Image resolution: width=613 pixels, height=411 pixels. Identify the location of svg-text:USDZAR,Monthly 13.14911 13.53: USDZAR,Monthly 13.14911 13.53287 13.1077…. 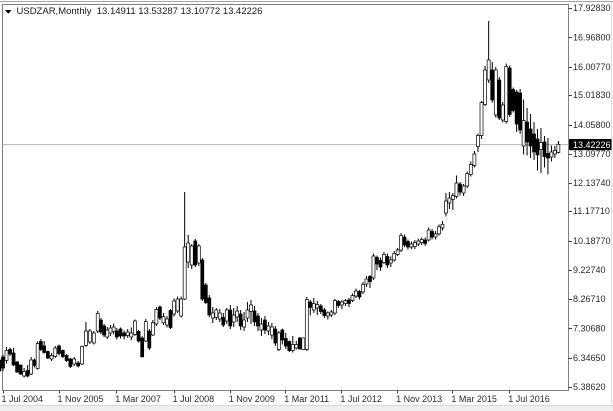
(140, 11).